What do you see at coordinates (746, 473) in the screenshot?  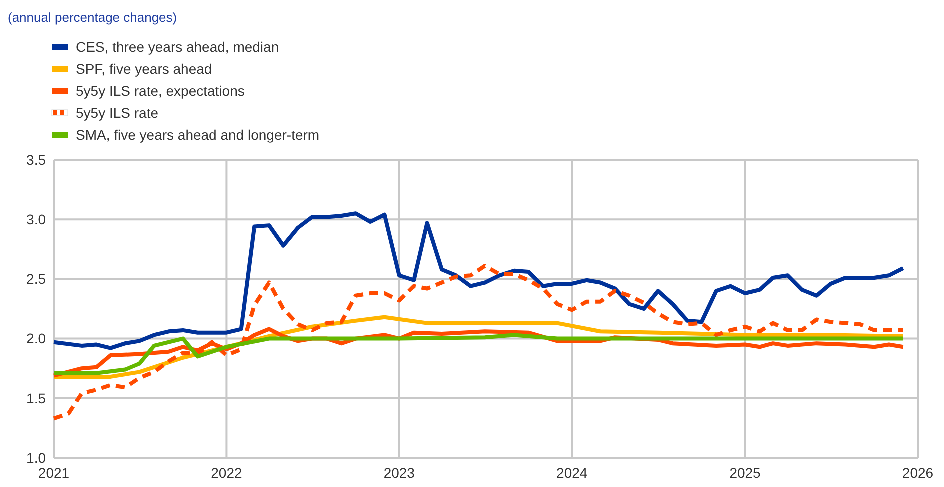 I see `x-tick-label: 2025` at bounding box center [746, 473].